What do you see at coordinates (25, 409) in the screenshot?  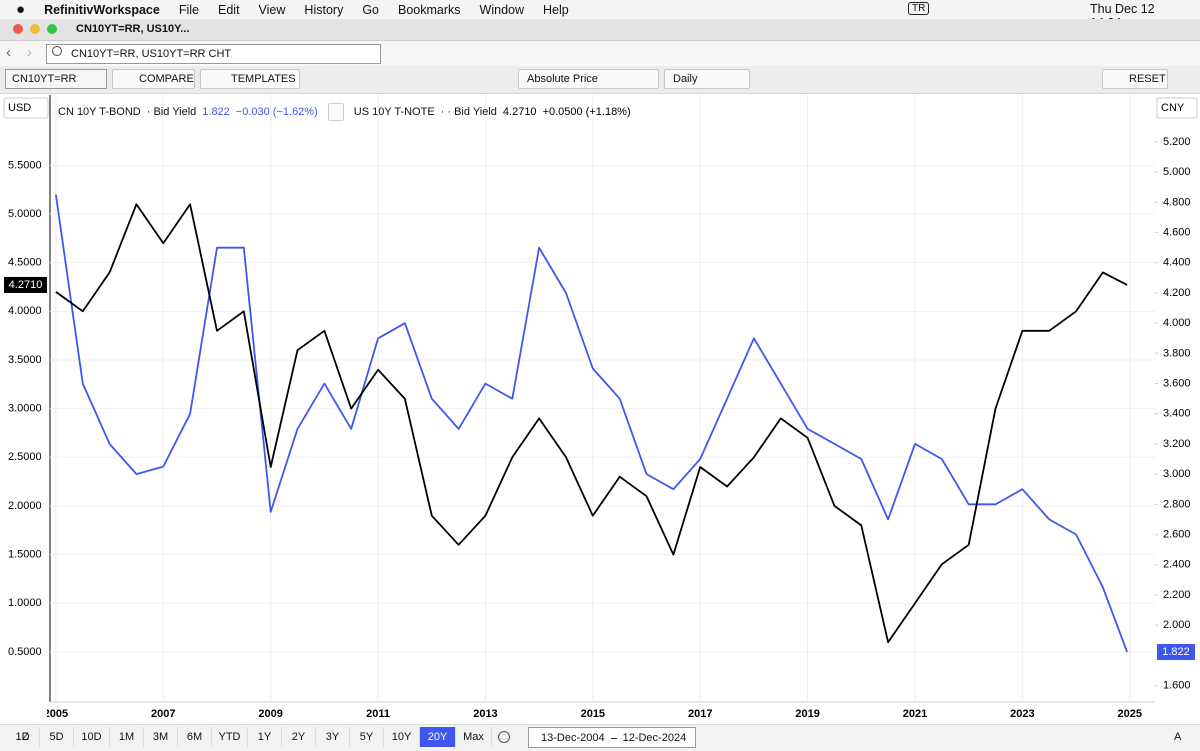 I see `y-tick-label: 3.0000` at bounding box center [25, 409].